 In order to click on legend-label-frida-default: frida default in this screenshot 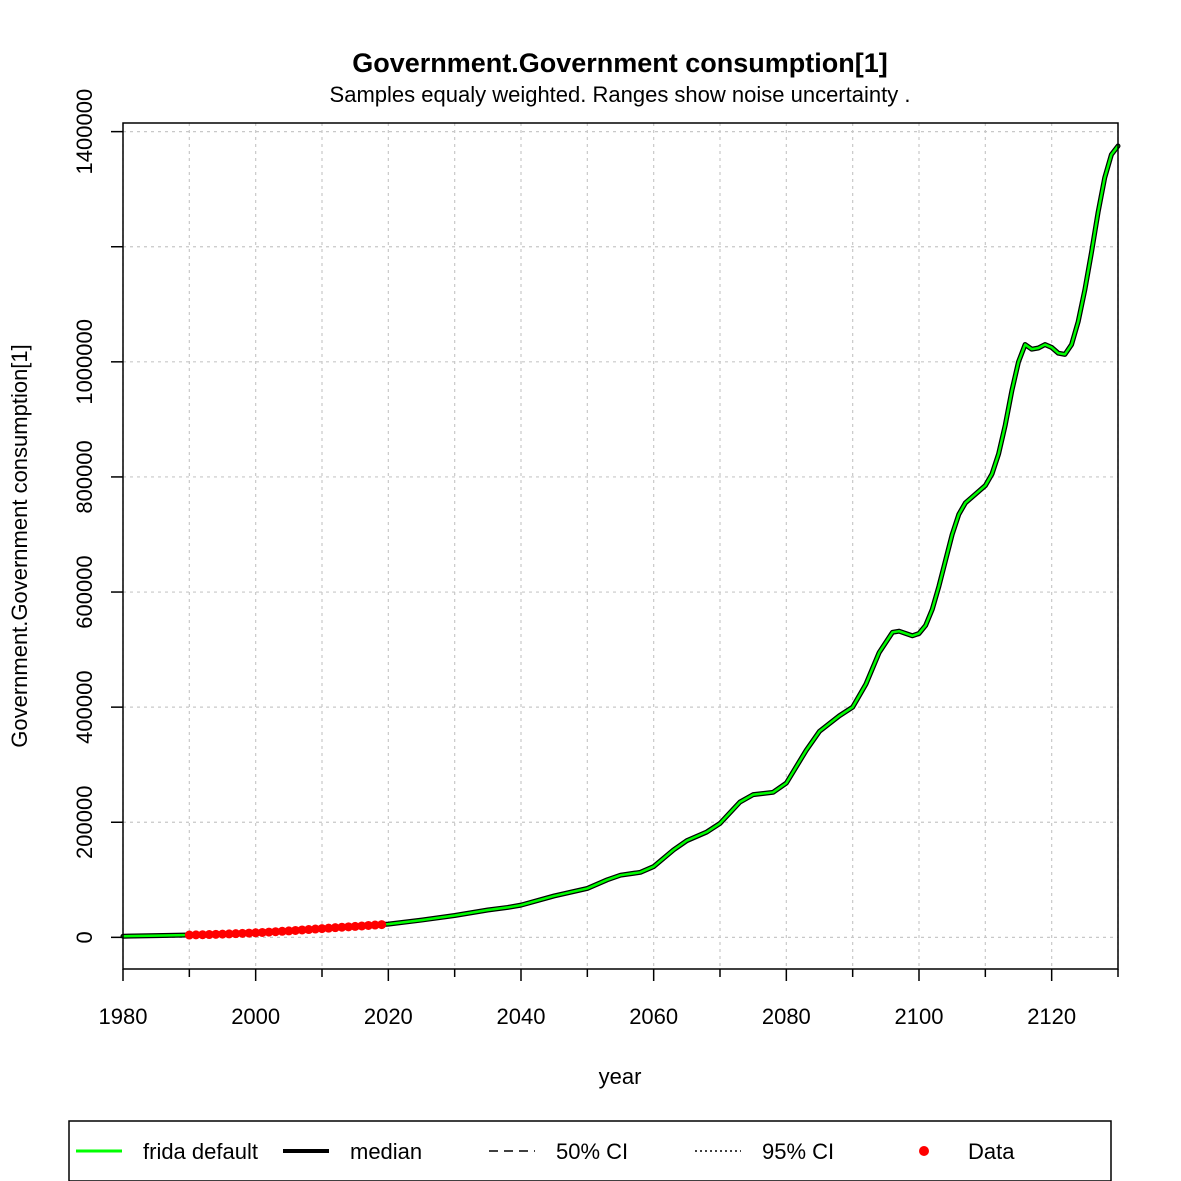, I will do `click(200, 1151)`.